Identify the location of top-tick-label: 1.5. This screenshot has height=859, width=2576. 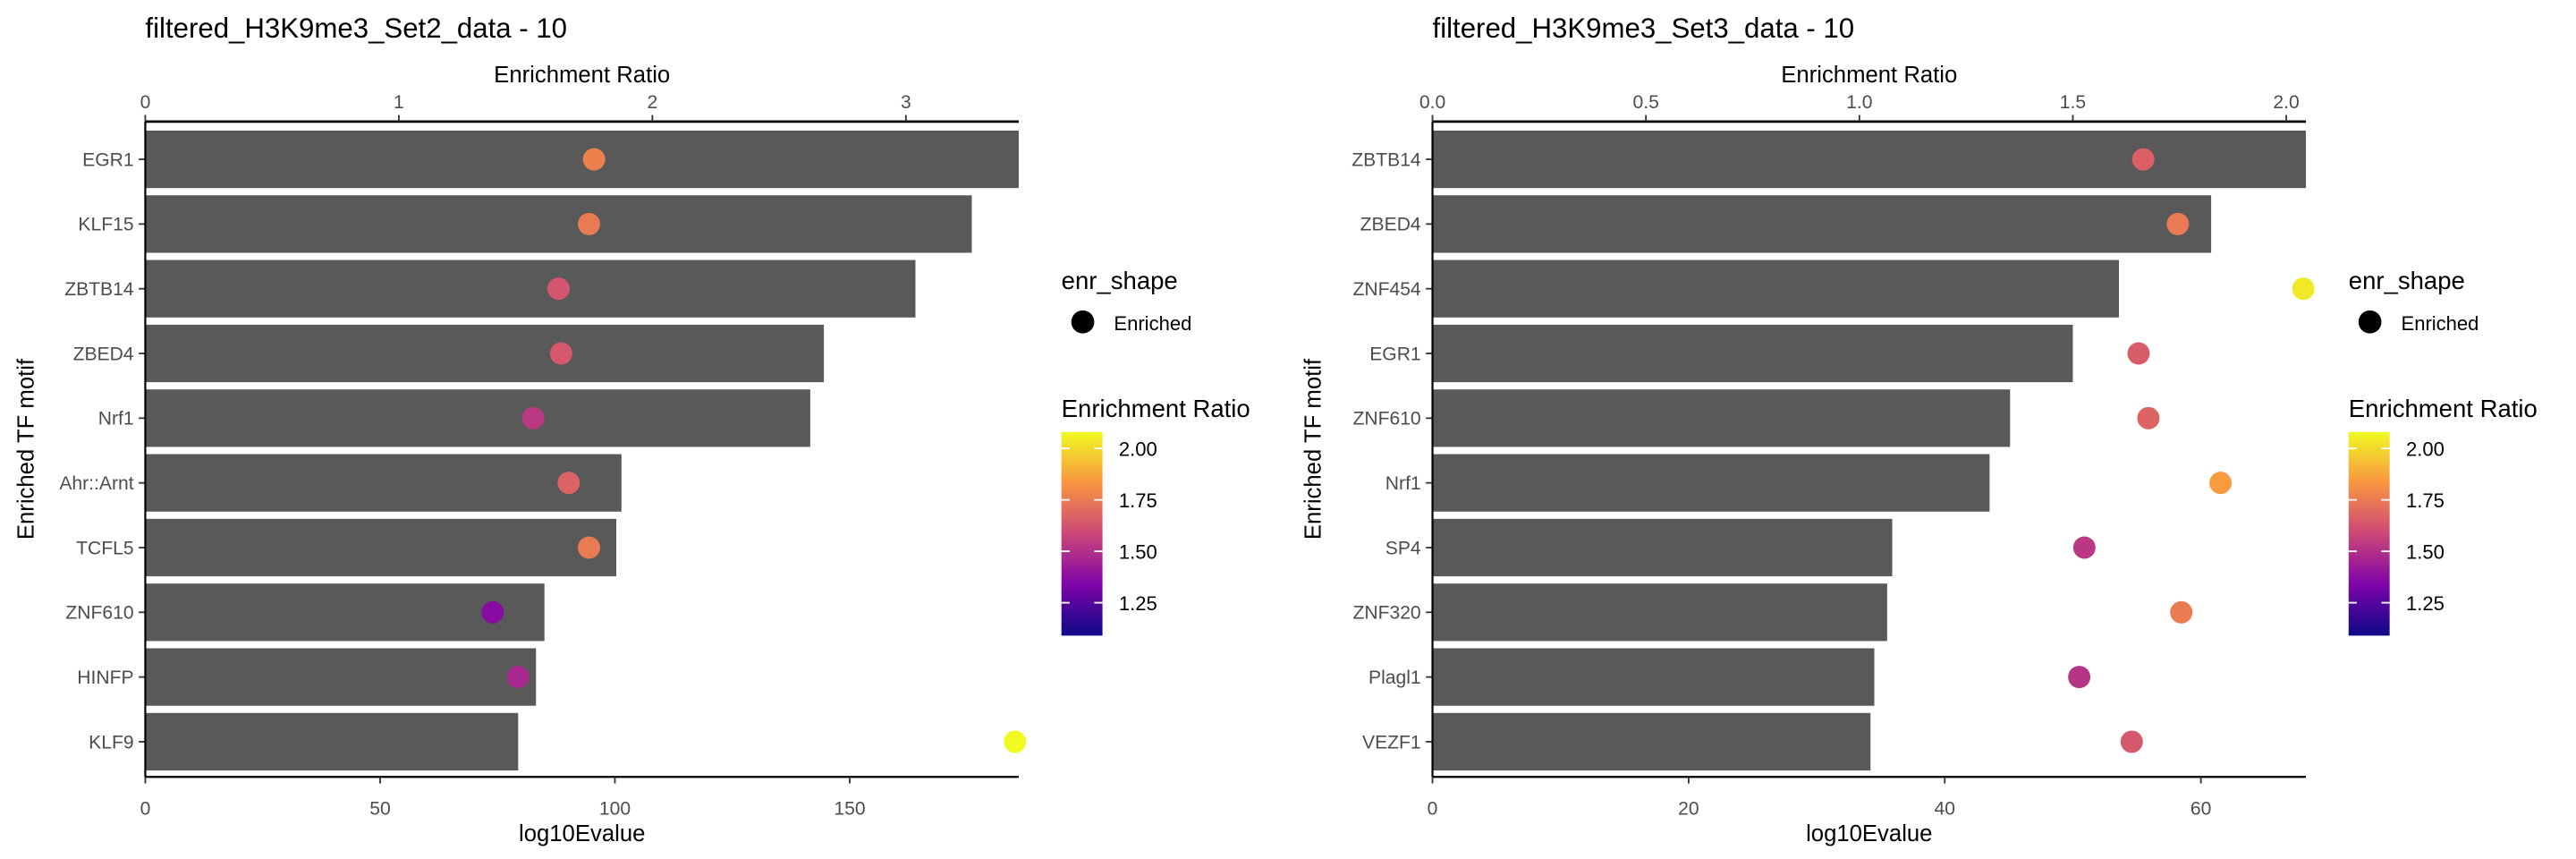
(2073, 102).